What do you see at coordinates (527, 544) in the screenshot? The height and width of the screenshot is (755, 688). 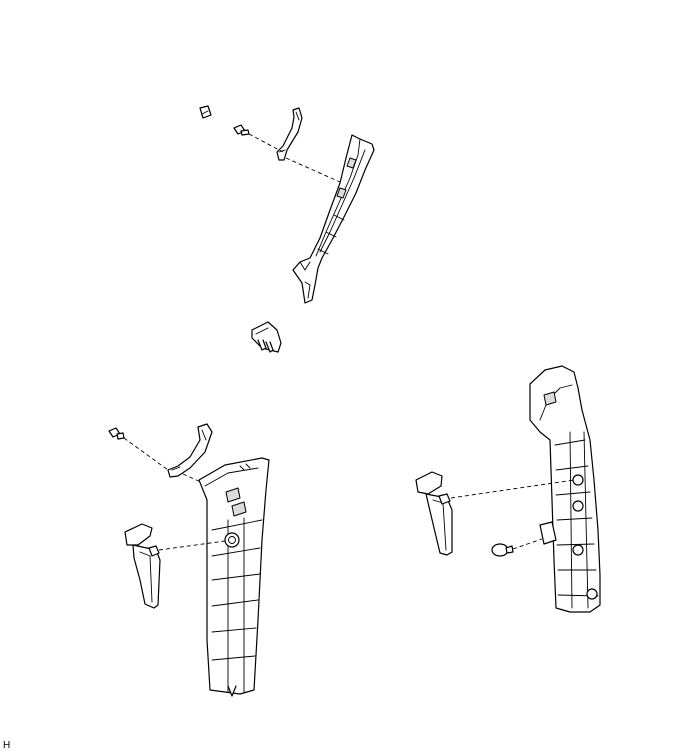 I see `leader-line-clip-right` at bounding box center [527, 544].